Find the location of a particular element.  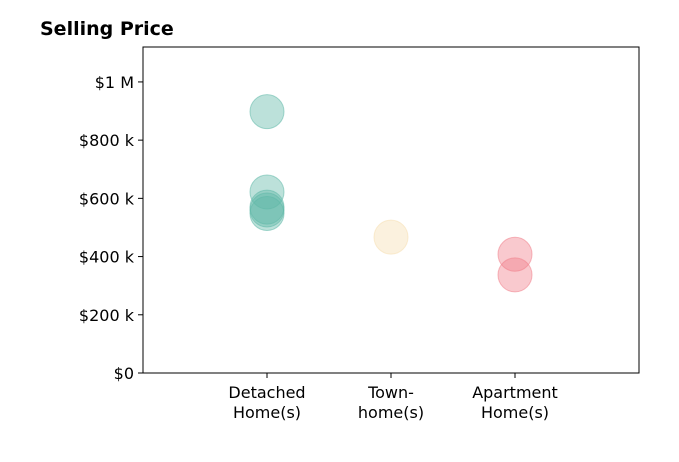

y-tick-label: $800 k is located at coordinates (107, 140).